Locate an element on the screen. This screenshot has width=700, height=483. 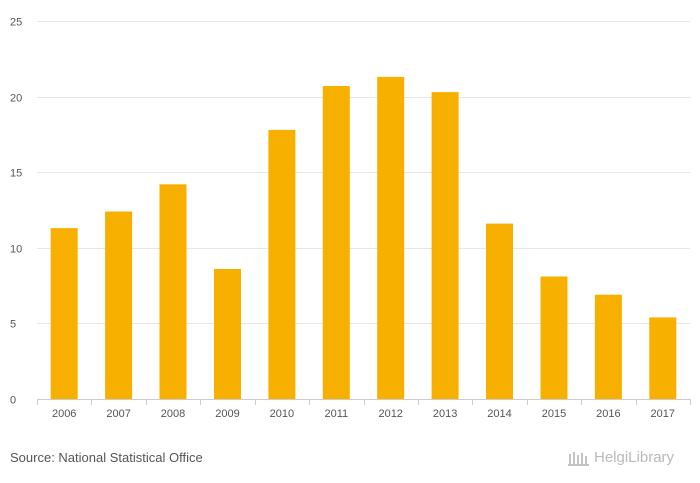
x-tick-label: 2014 is located at coordinates (499, 414).